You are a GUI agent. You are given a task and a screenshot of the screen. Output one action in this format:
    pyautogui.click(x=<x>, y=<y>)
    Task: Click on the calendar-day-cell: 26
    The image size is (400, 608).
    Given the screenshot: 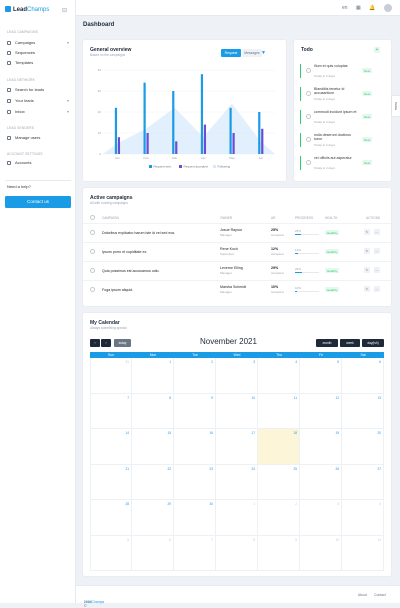 What is the action you would take?
    pyautogui.click(x=321, y=482)
    